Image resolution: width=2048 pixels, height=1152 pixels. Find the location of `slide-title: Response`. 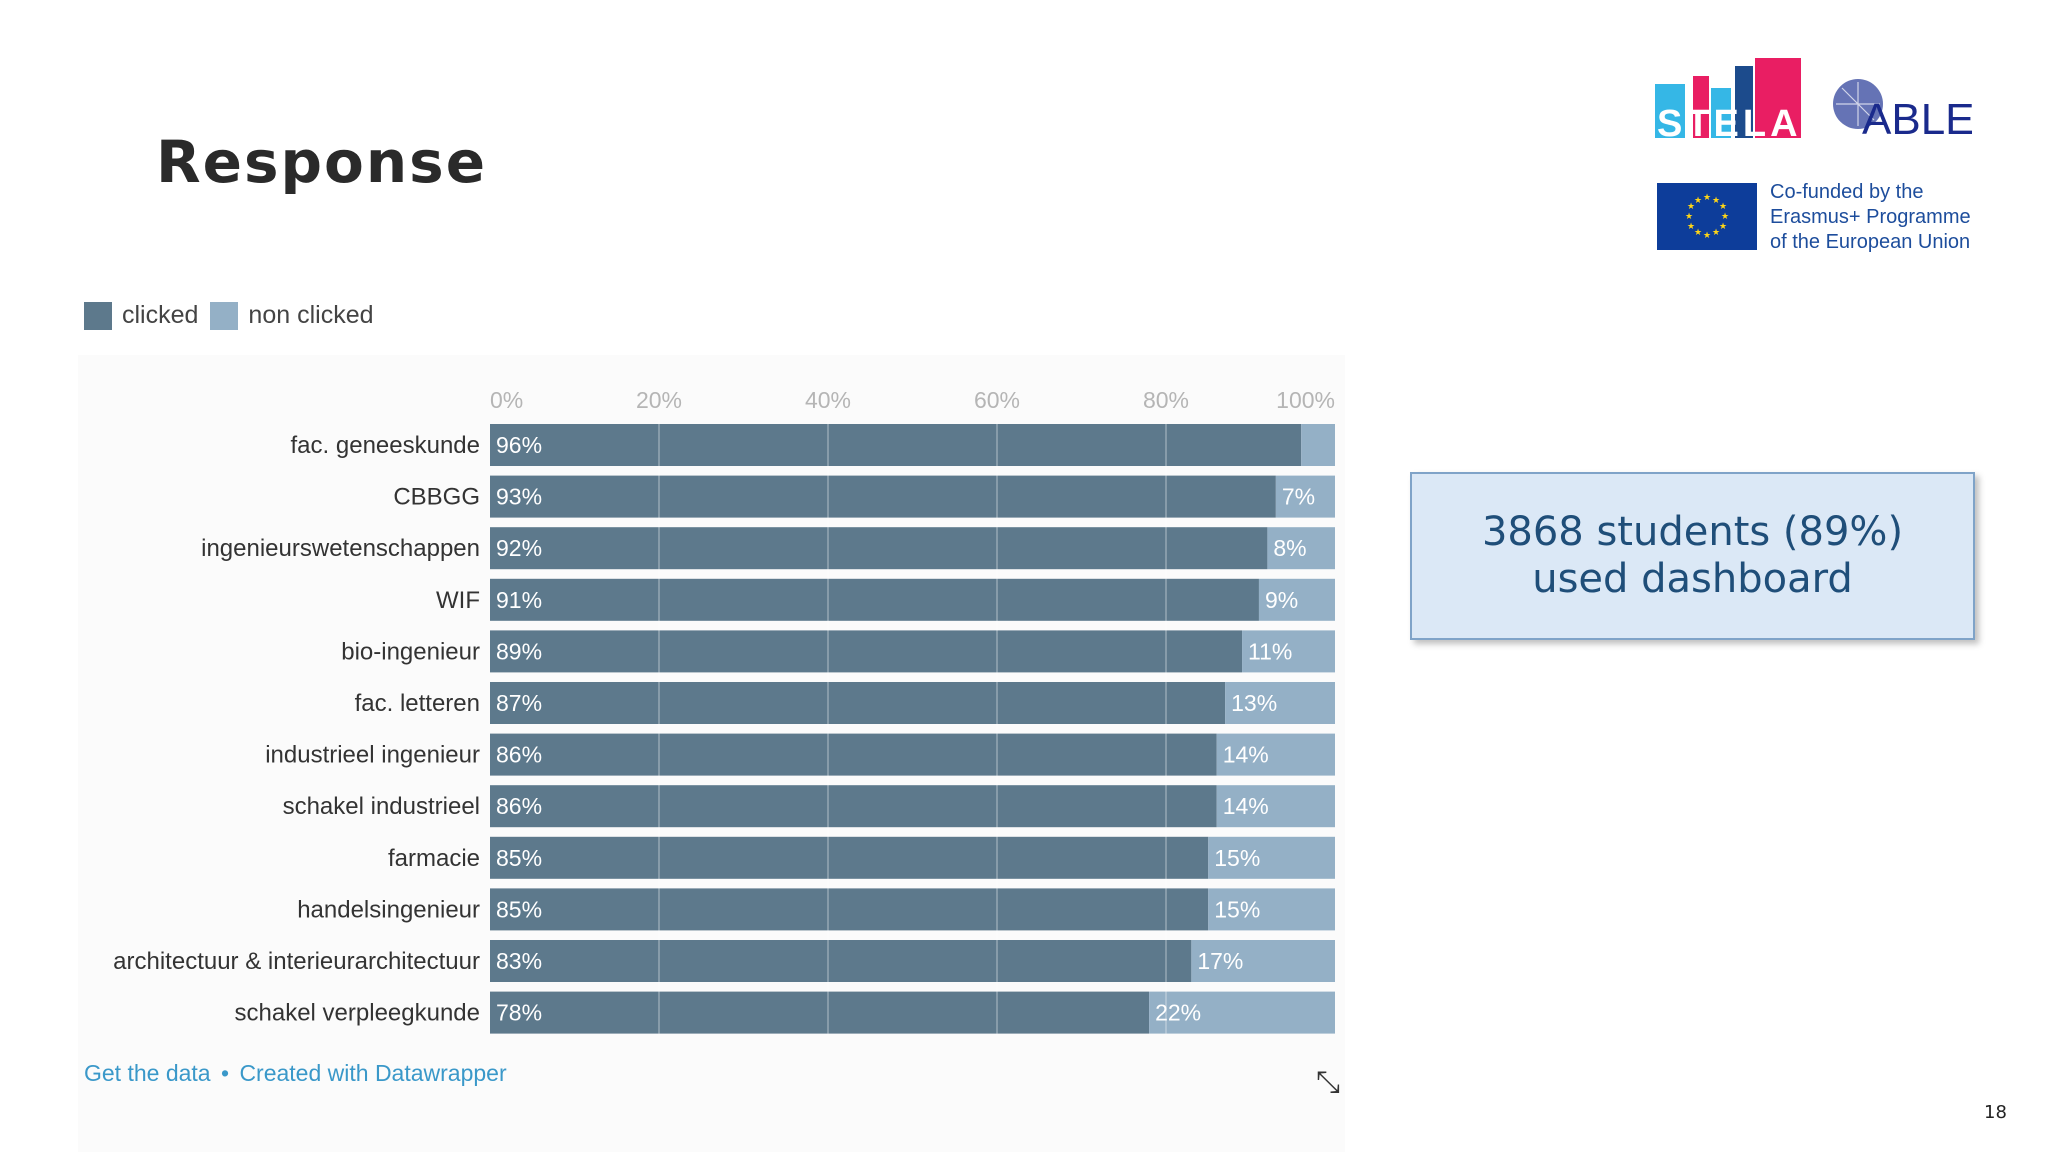

slide-title: Response is located at coordinates (322, 162).